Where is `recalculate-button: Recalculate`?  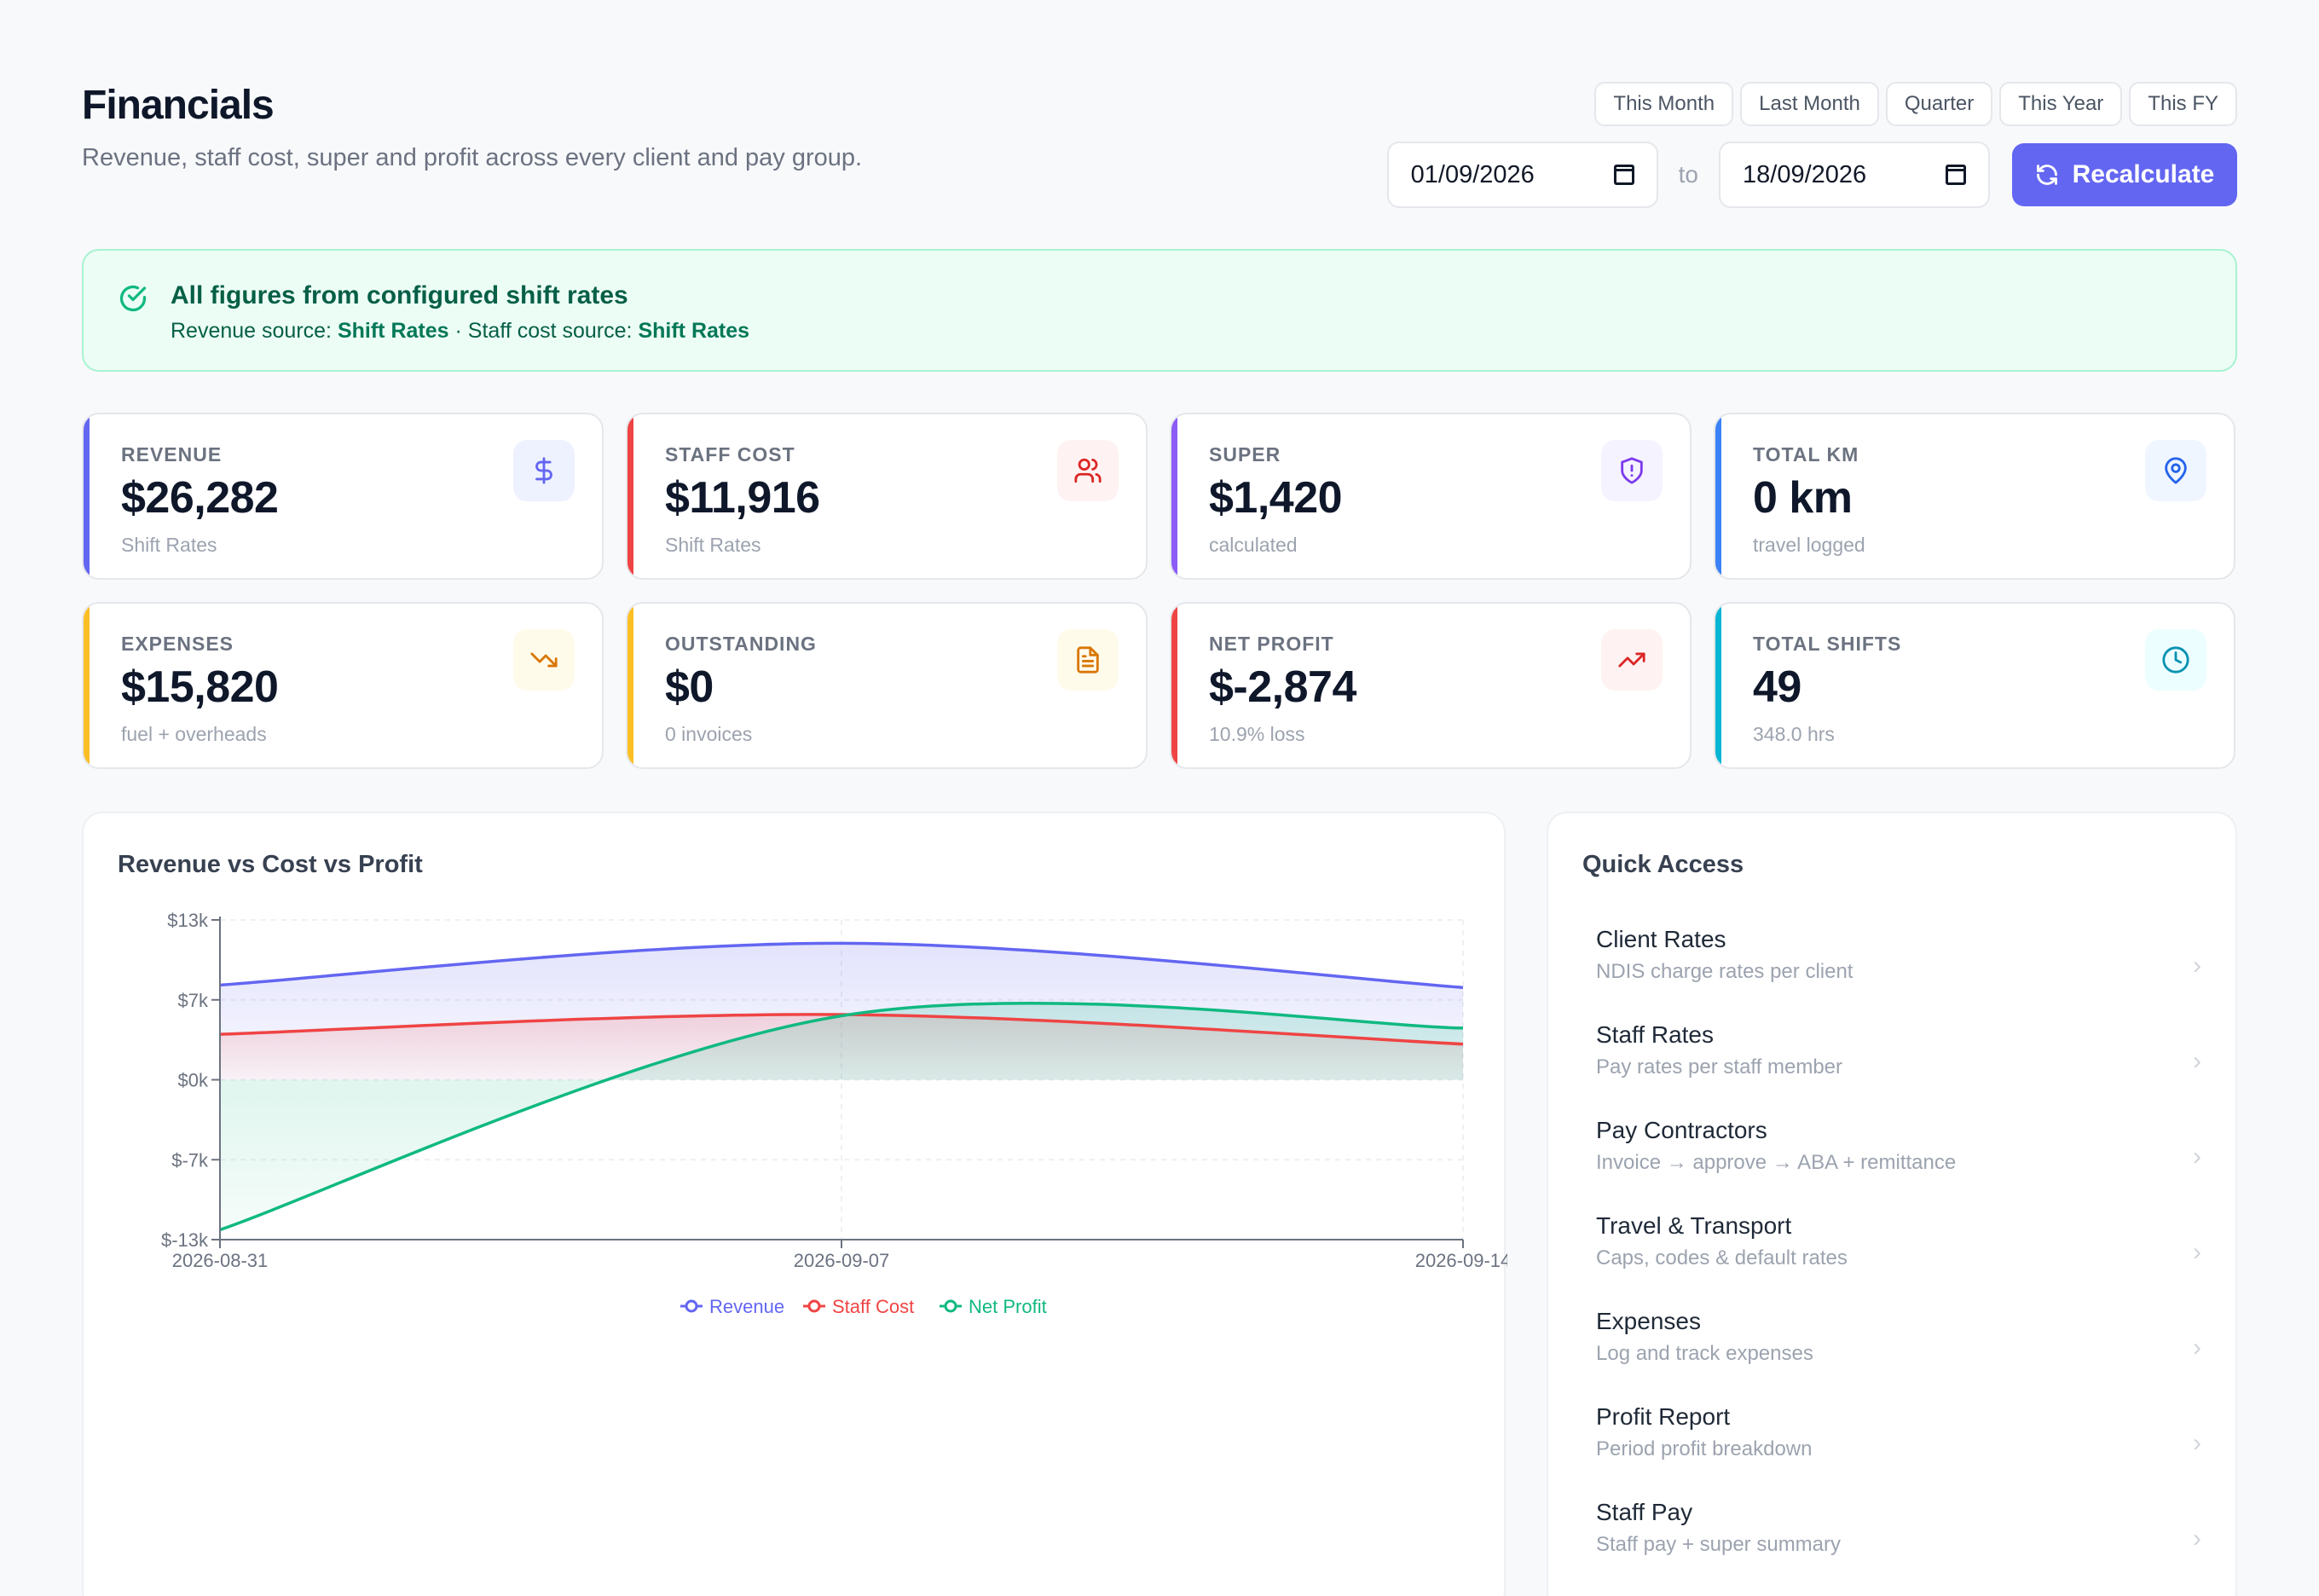
recalculate-button: Recalculate is located at coordinates (2124, 174).